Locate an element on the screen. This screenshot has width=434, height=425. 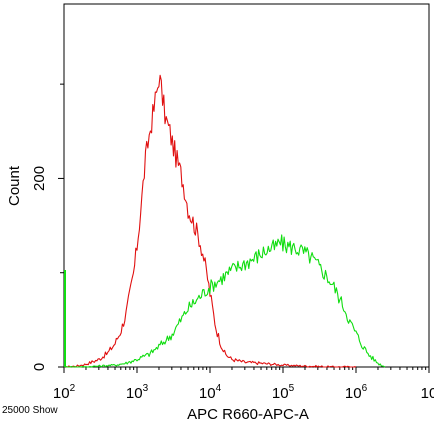
x-tick-label: 10² is located at coordinates (64, 392).